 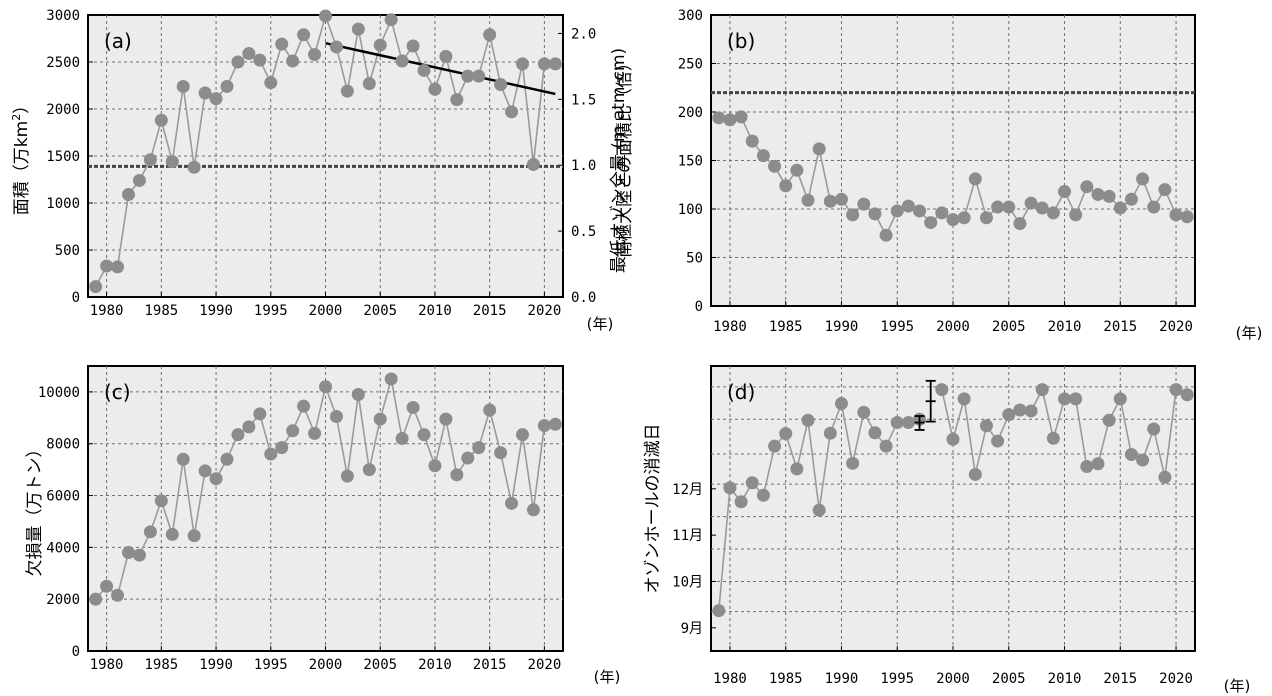 I want to click on x-tick-label: 1980, so click(x=730, y=679).